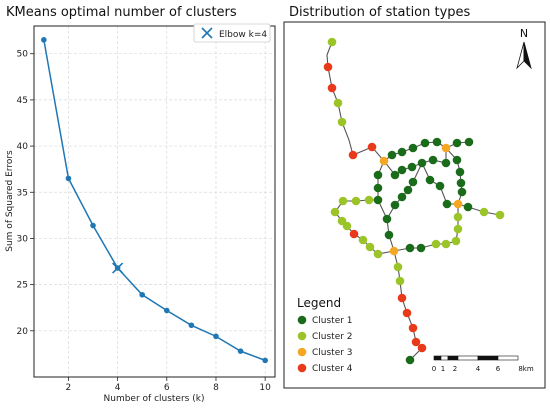 The image size is (550, 411). Describe the element at coordinates (524, 33) in the screenshot. I see `north-arrow-label: N` at that location.